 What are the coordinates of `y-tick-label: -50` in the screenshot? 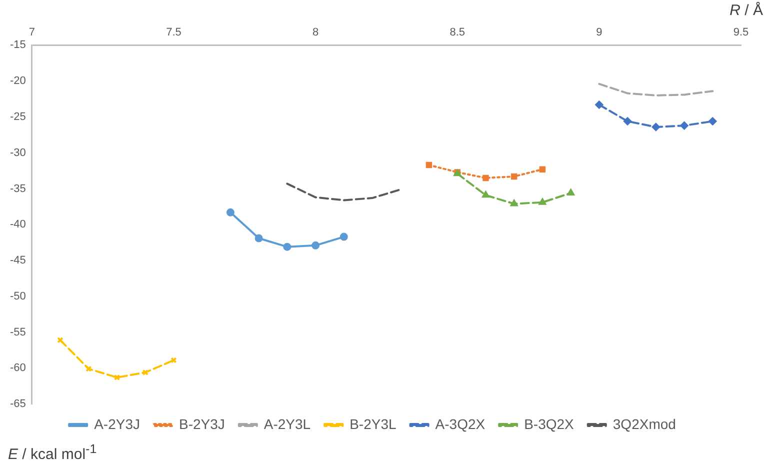 It's located at (18, 296).